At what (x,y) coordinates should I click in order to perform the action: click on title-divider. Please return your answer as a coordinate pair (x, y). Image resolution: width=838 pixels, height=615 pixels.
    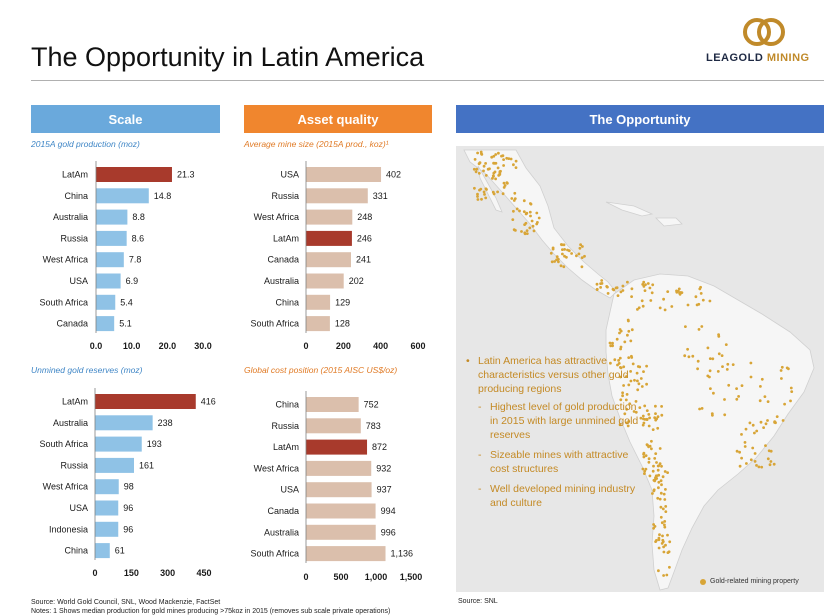
    Looking at the image, I should click on (427, 80).